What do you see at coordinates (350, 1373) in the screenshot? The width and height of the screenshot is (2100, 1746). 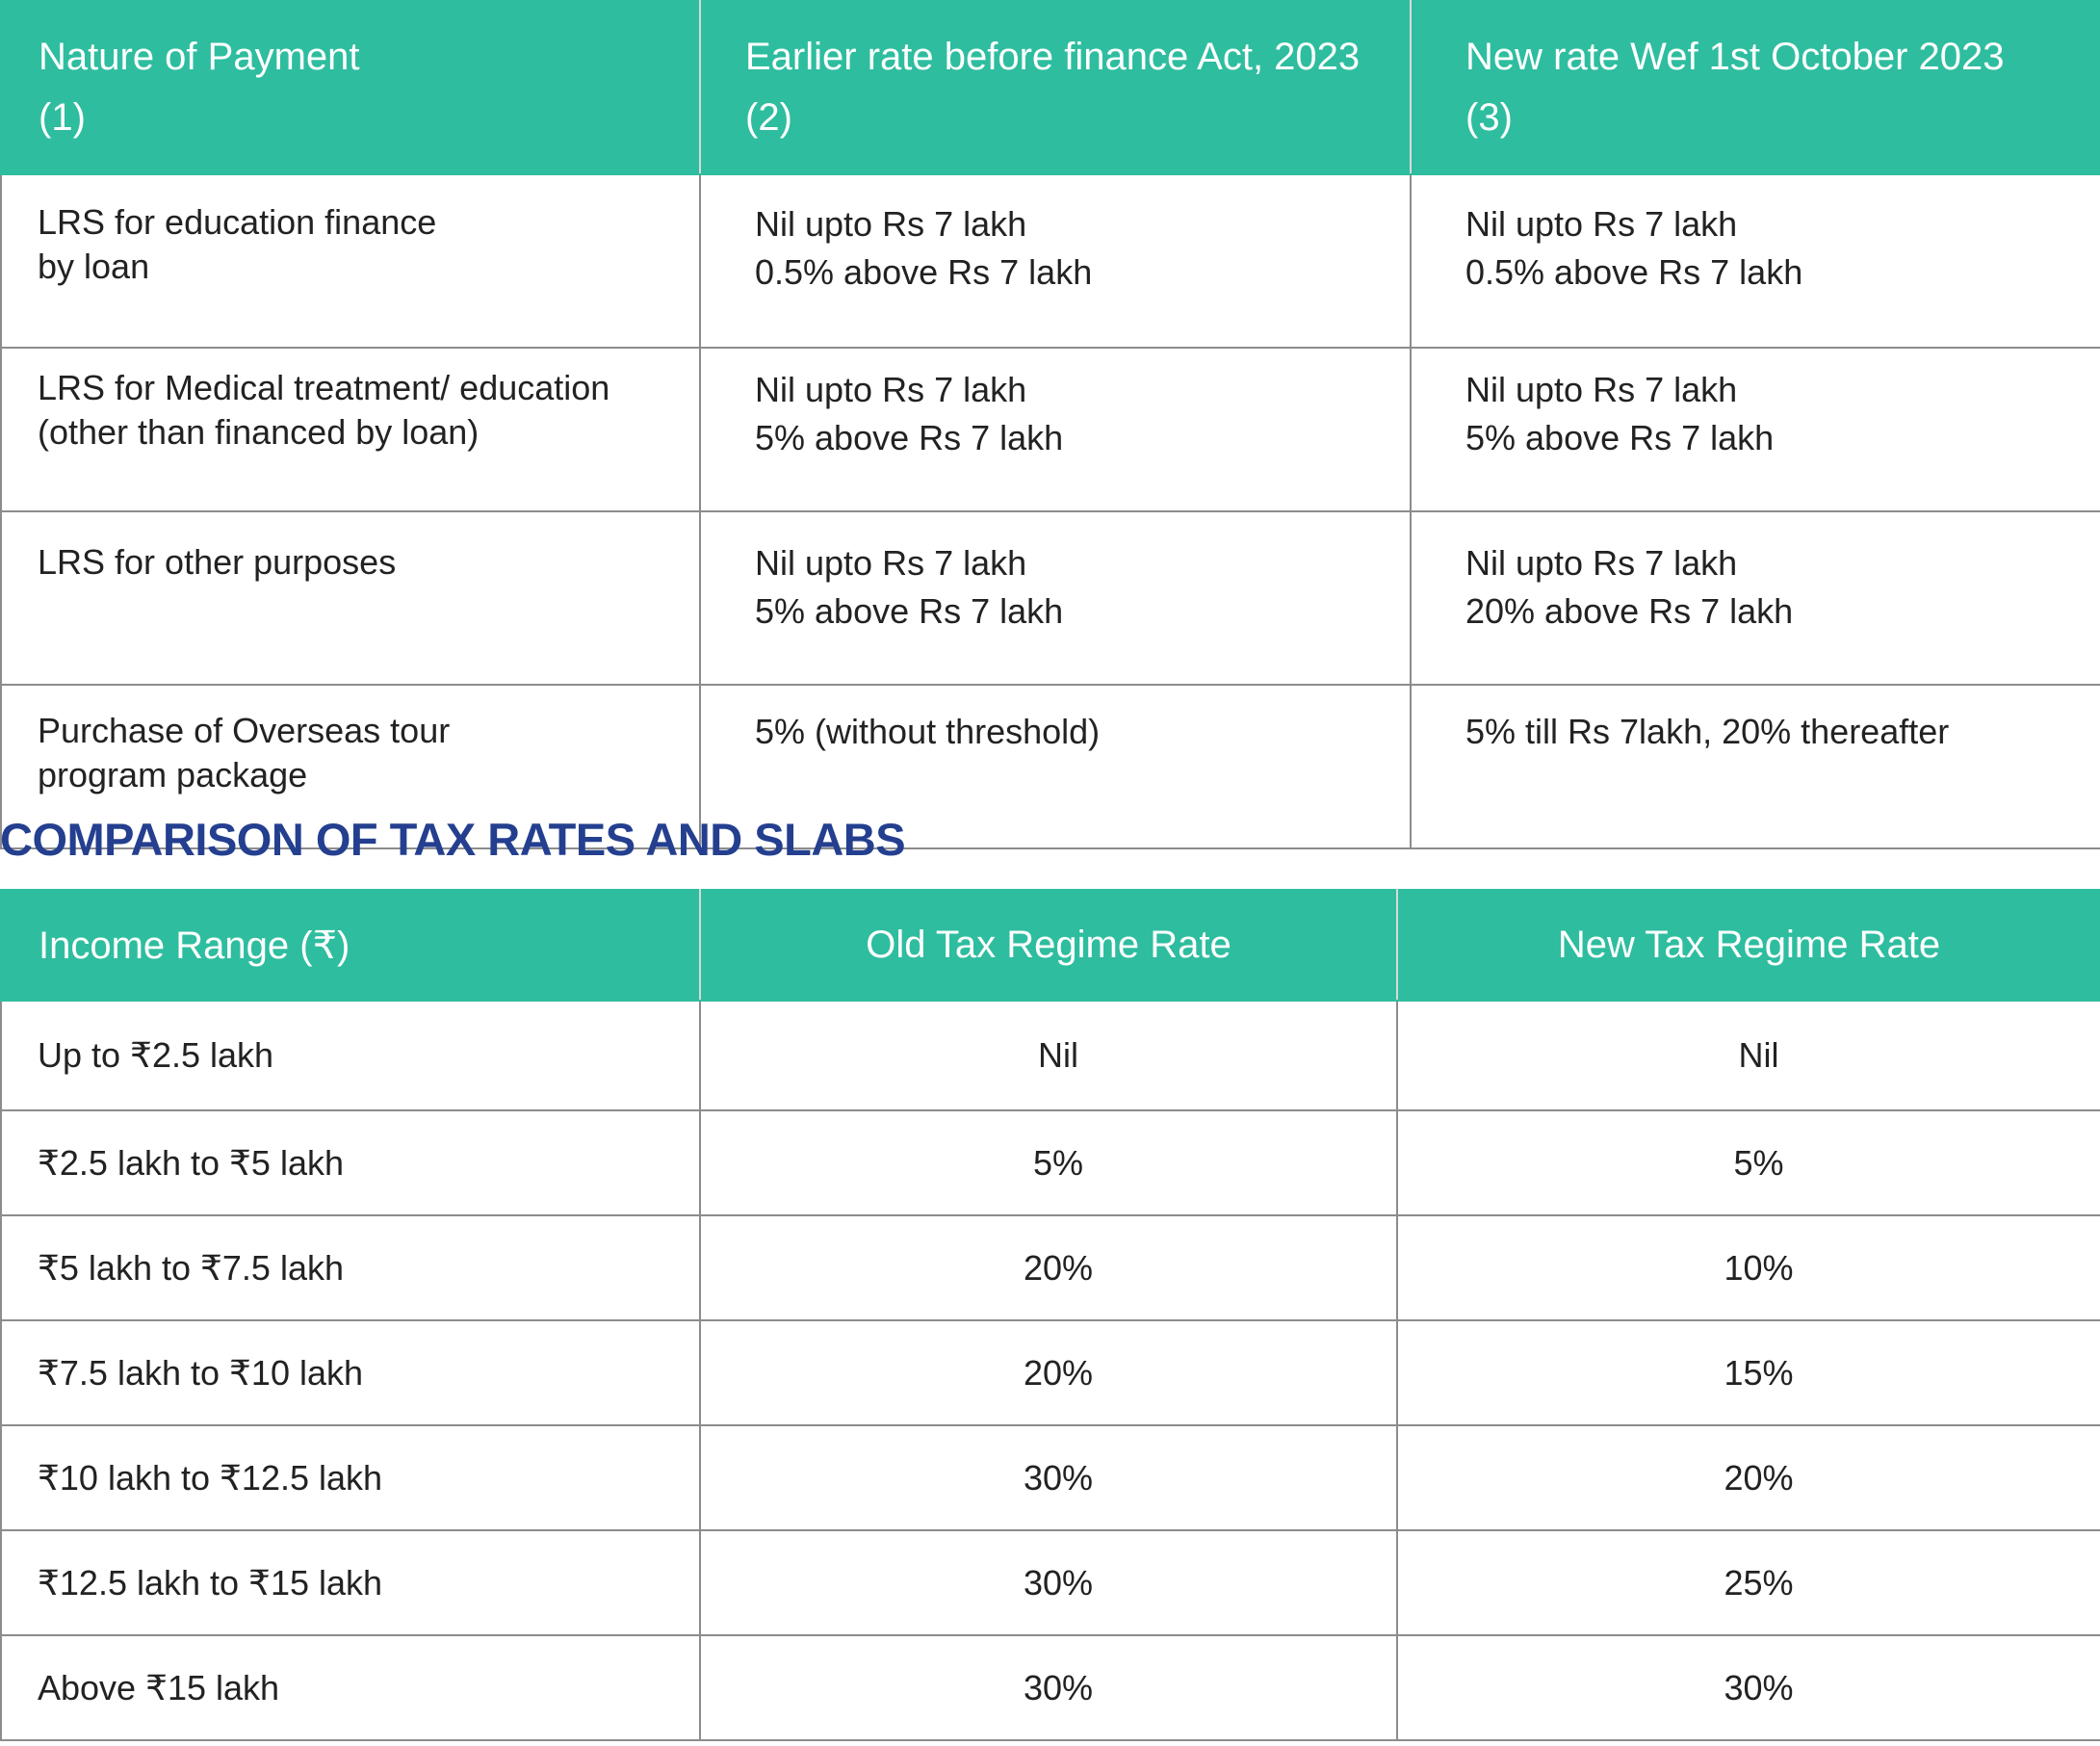 I see `income-range-cell: ₹7.5 lakh to ₹10 lakh` at bounding box center [350, 1373].